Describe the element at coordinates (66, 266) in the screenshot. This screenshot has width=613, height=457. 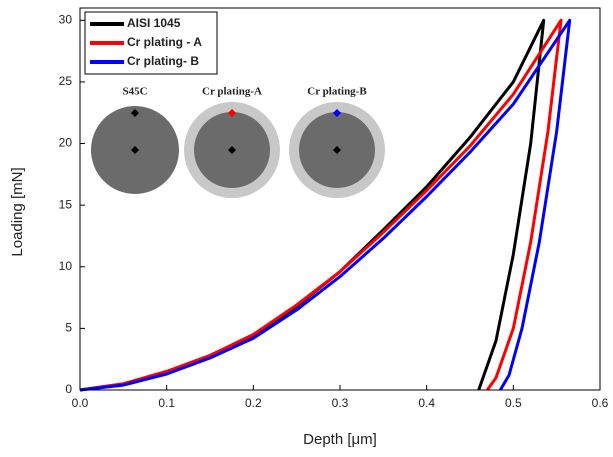
I see `y-tick-label: 10` at that location.